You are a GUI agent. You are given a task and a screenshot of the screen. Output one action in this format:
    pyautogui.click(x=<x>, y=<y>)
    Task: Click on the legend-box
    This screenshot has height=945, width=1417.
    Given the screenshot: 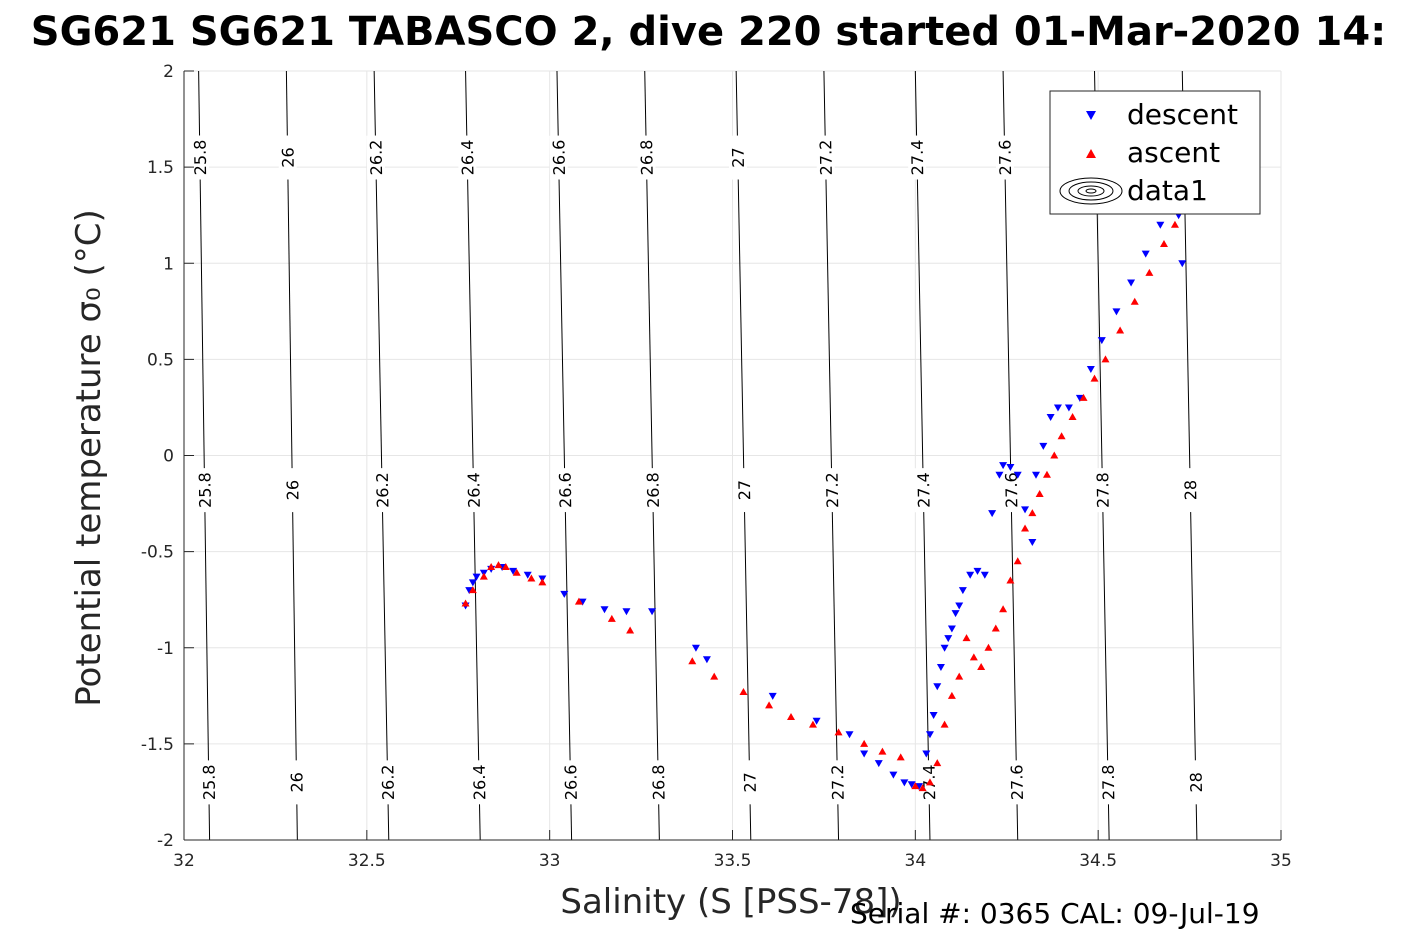 What is the action you would take?
    pyautogui.click(x=1155, y=152)
    